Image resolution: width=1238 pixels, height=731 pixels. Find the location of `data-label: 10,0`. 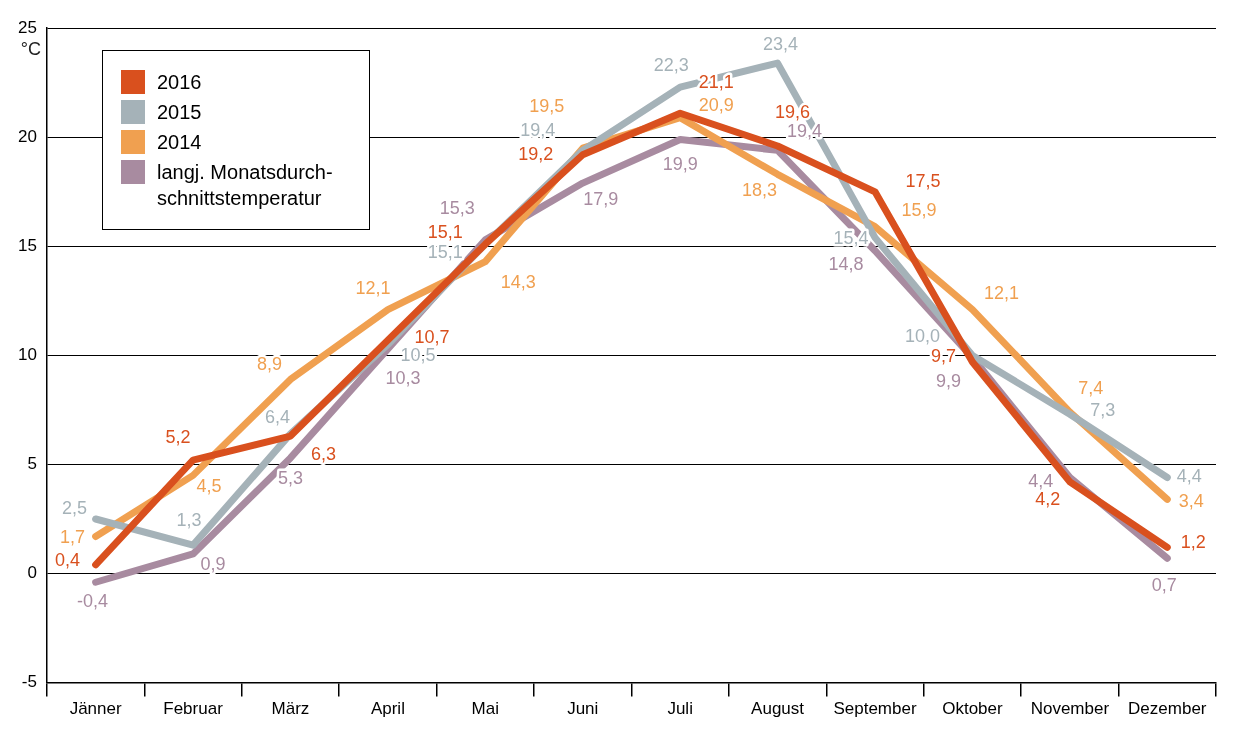

data-label: 10,0 is located at coordinates (922, 336).